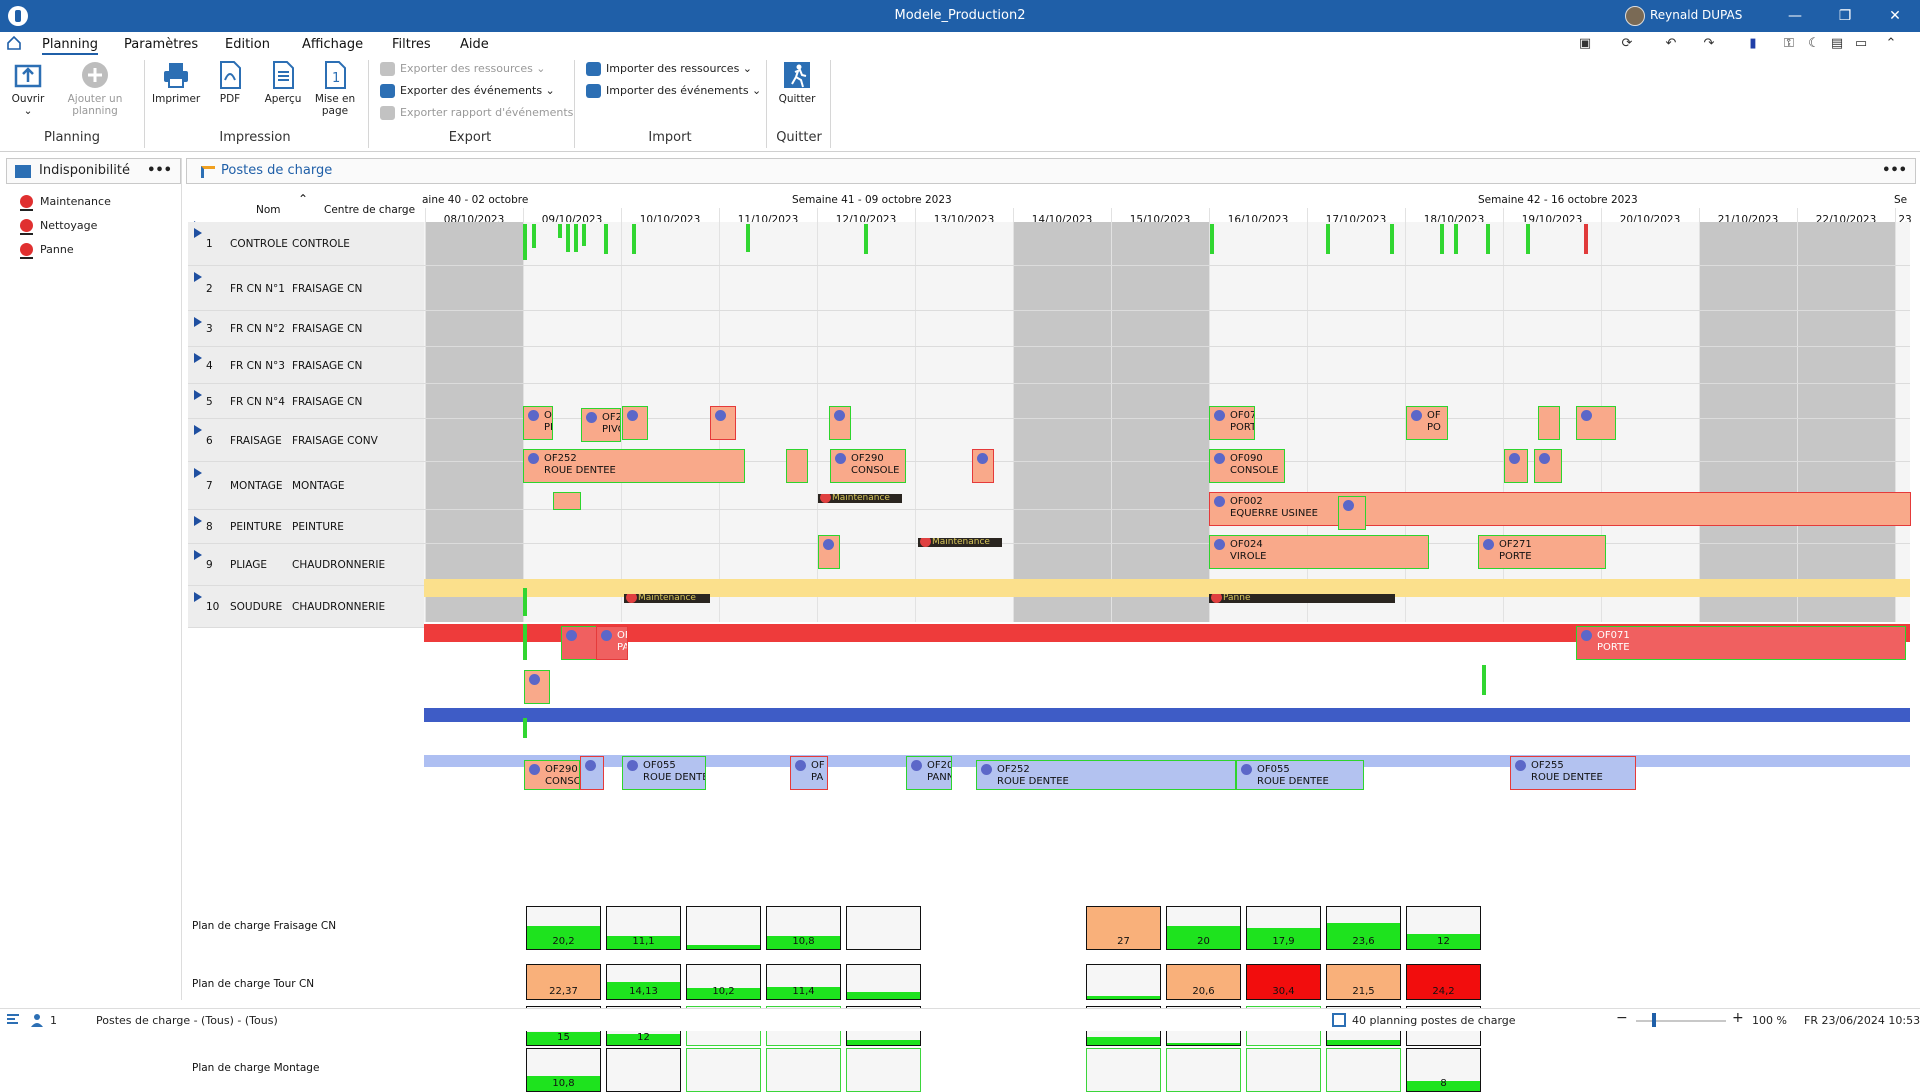 The width and height of the screenshot is (1920, 1092). What do you see at coordinates (1894, 170) in the screenshot?
I see `panel-menu-button: •••` at bounding box center [1894, 170].